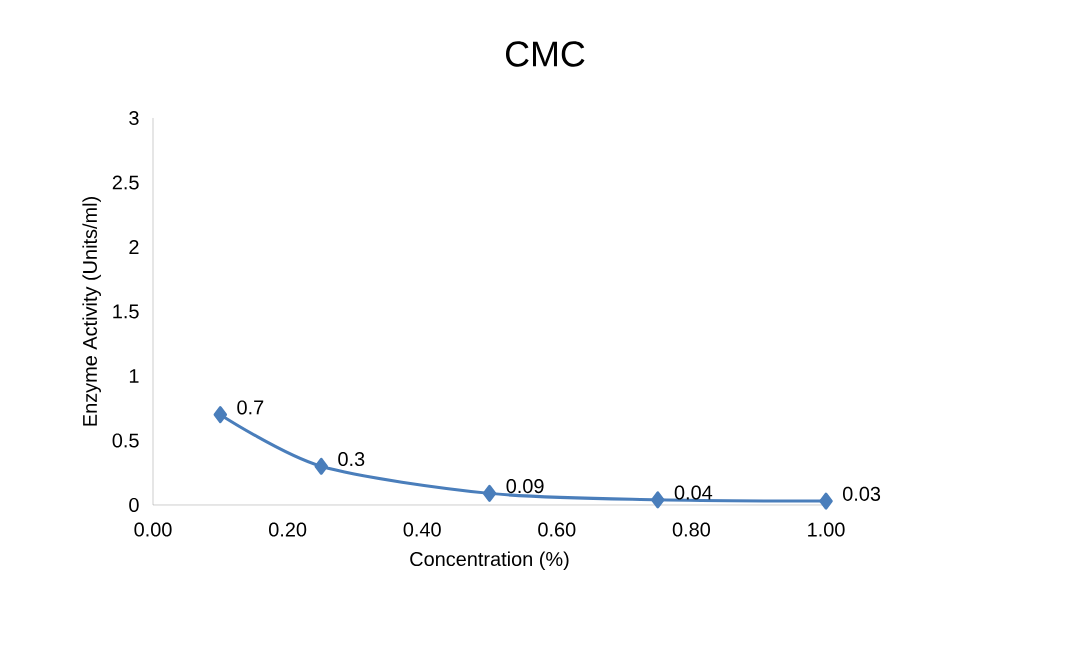  Describe the element at coordinates (351, 459) in the screenshot. I see `data-label: 0.3` at that location.